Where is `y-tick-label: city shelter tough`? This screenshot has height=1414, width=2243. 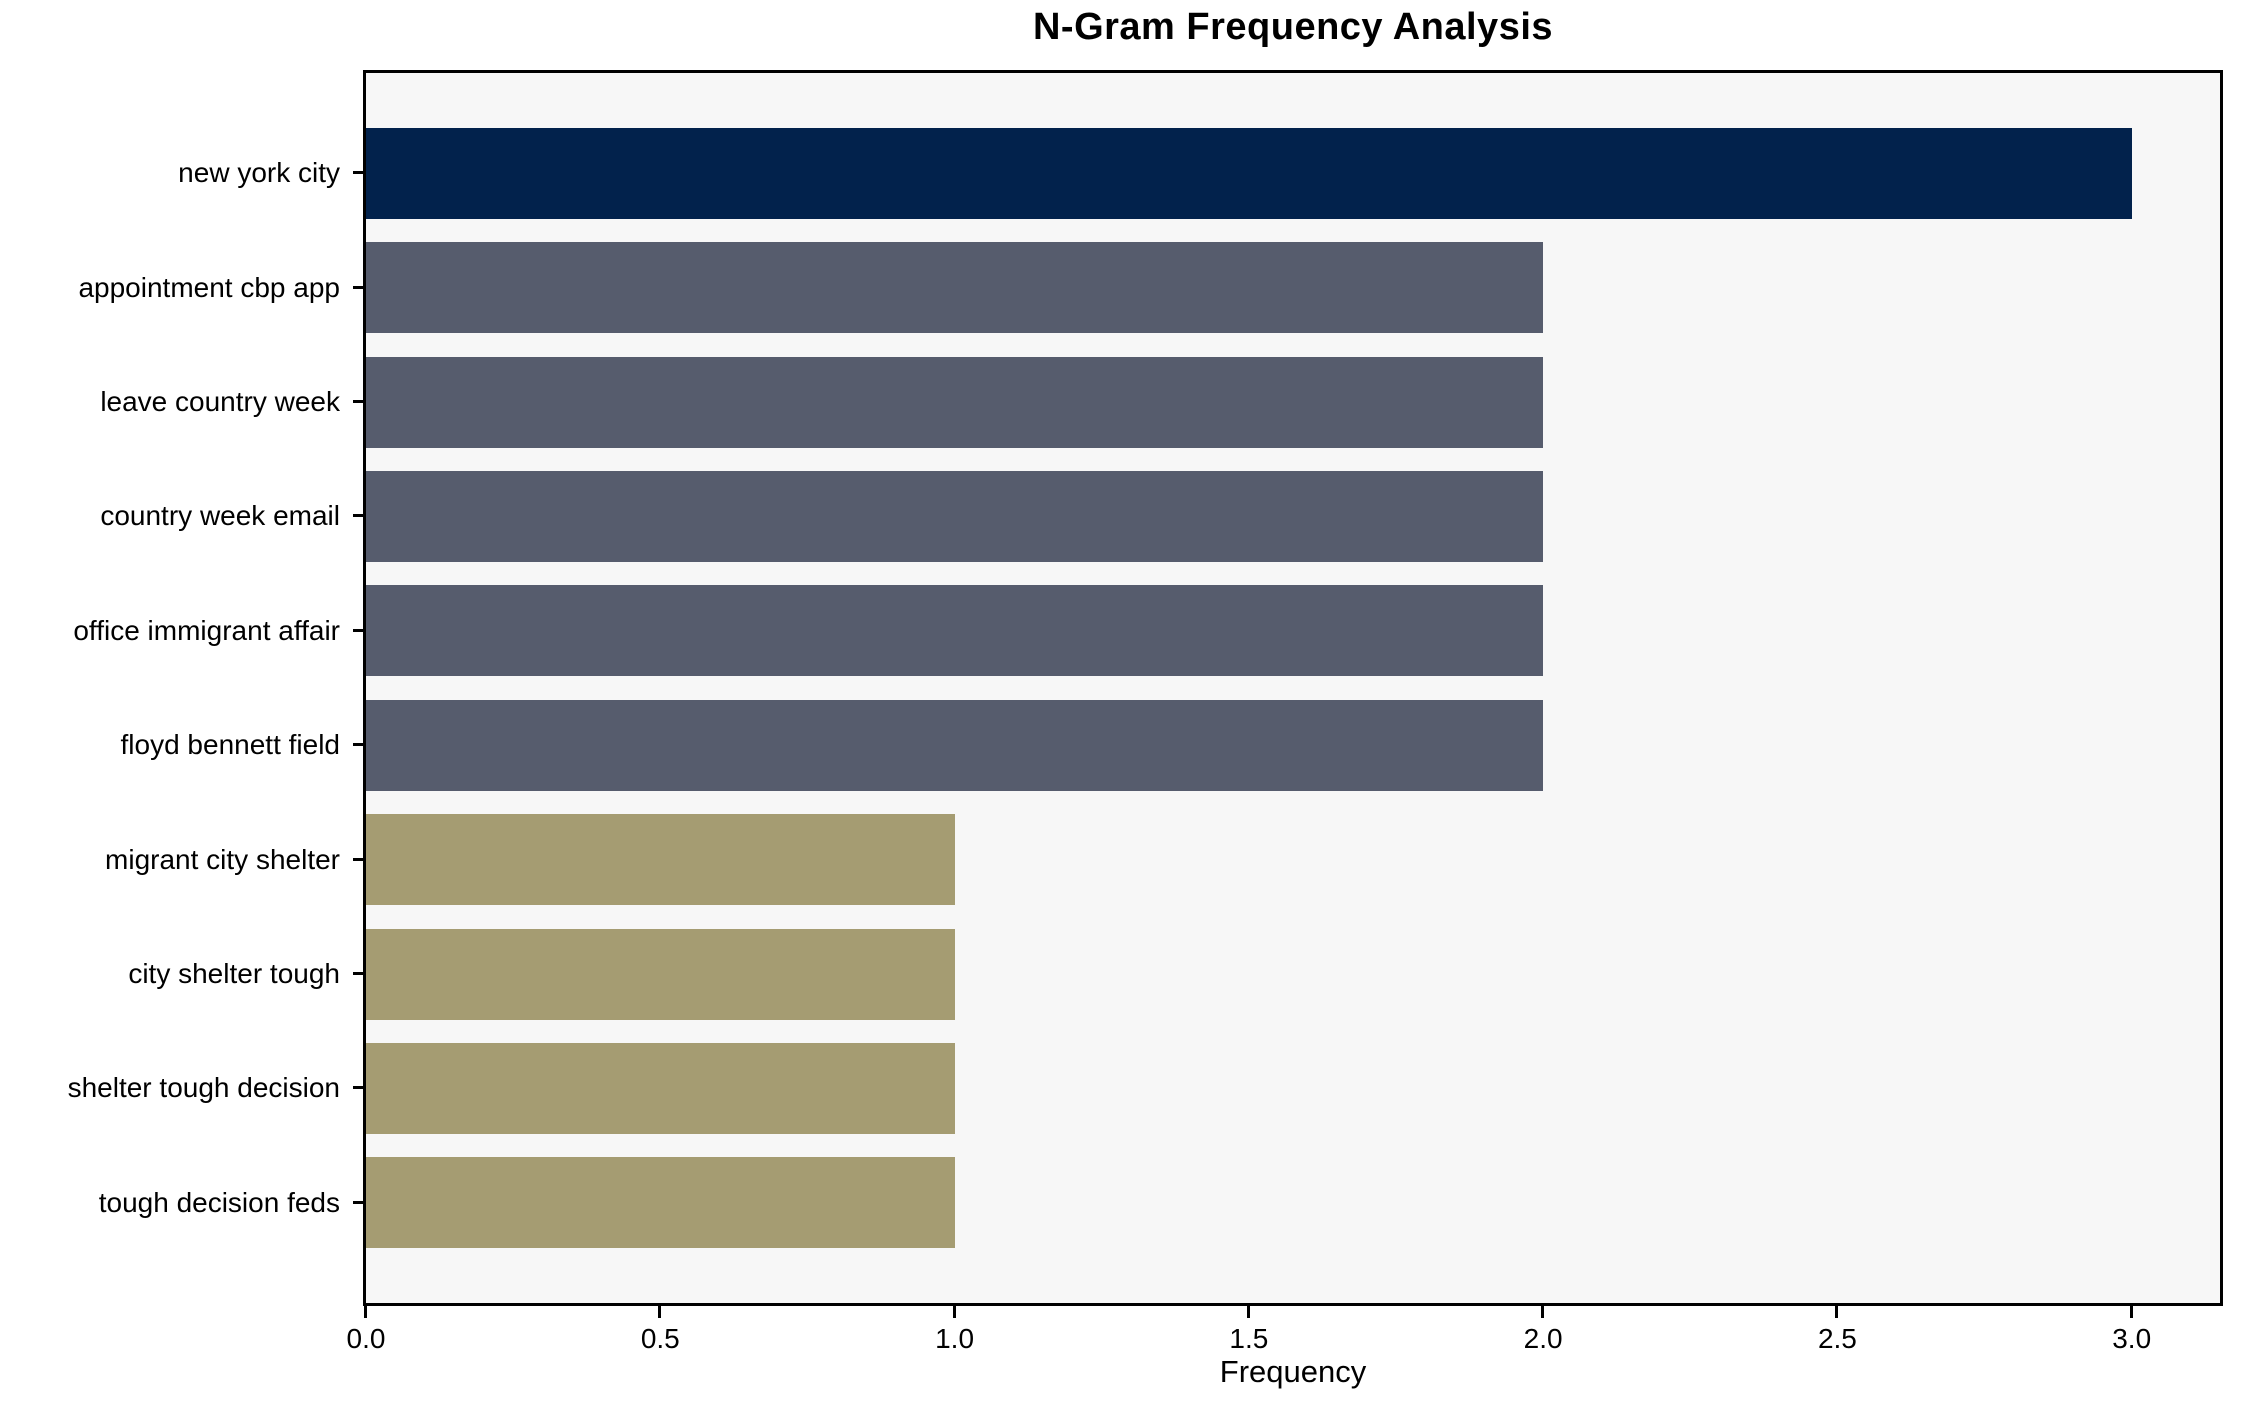 y-tick-label: city shelter tough is located at coordinates (234, 974).